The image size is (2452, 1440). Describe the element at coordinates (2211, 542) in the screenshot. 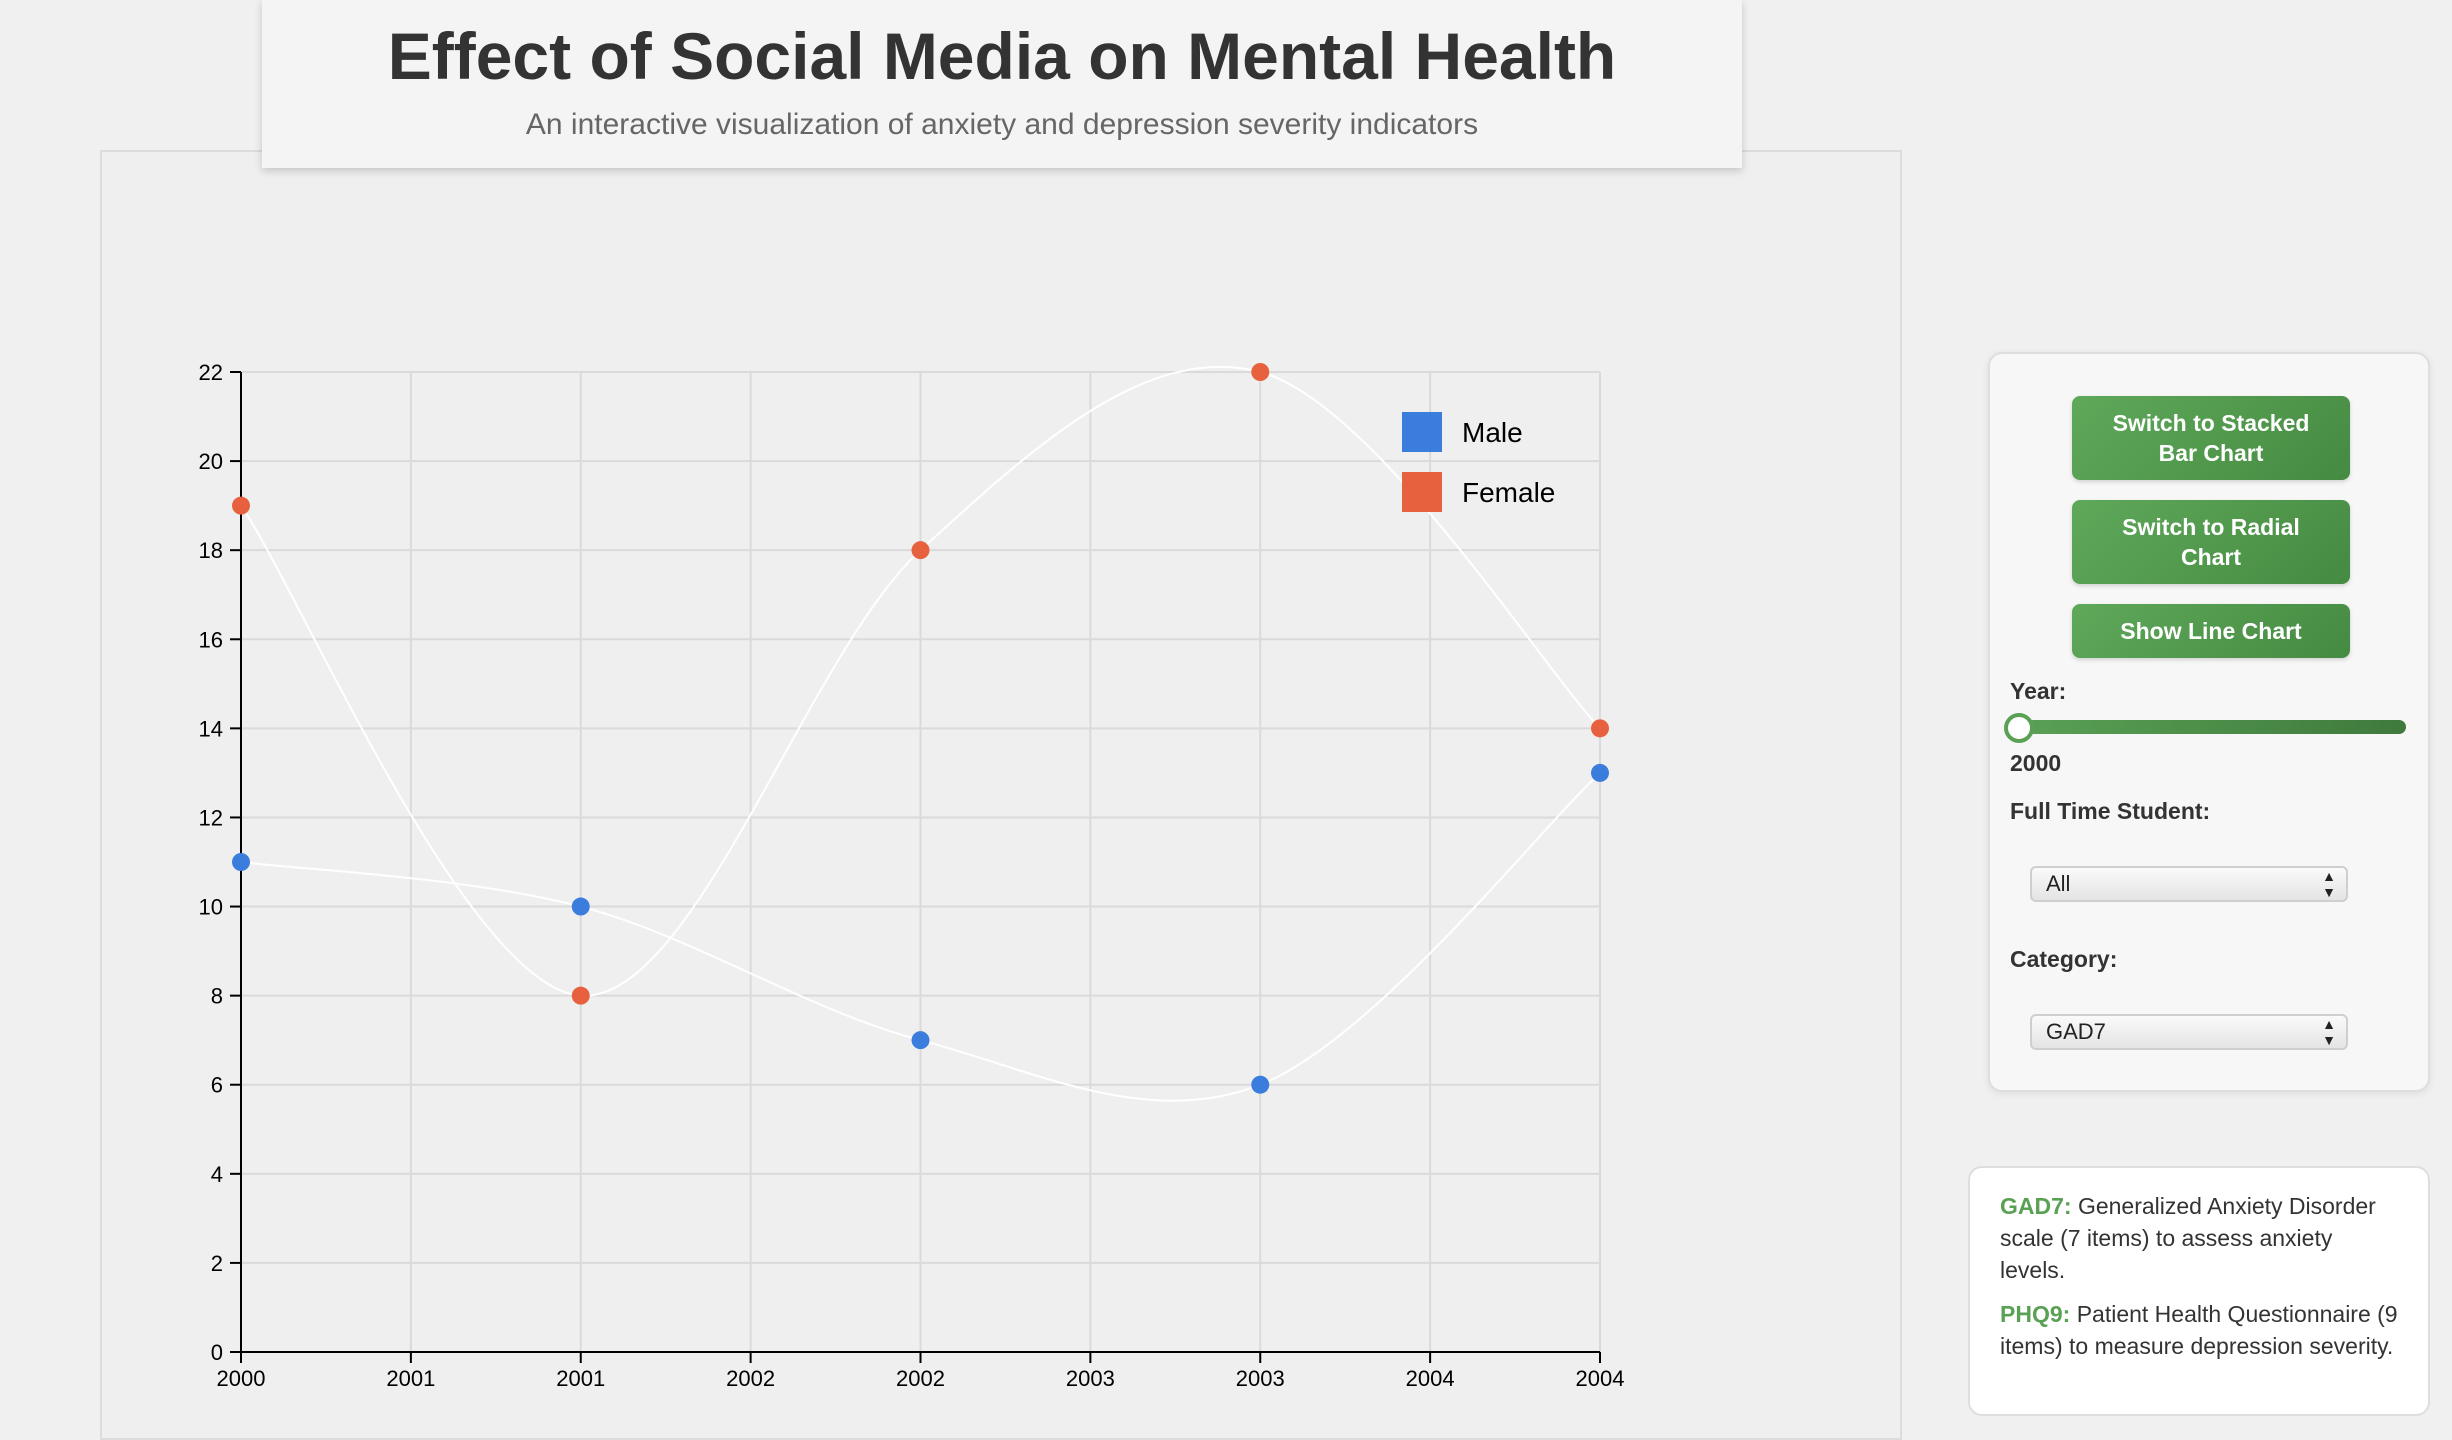

I see `switch-to-radial-button: Switch to Radial Chart` at that location.